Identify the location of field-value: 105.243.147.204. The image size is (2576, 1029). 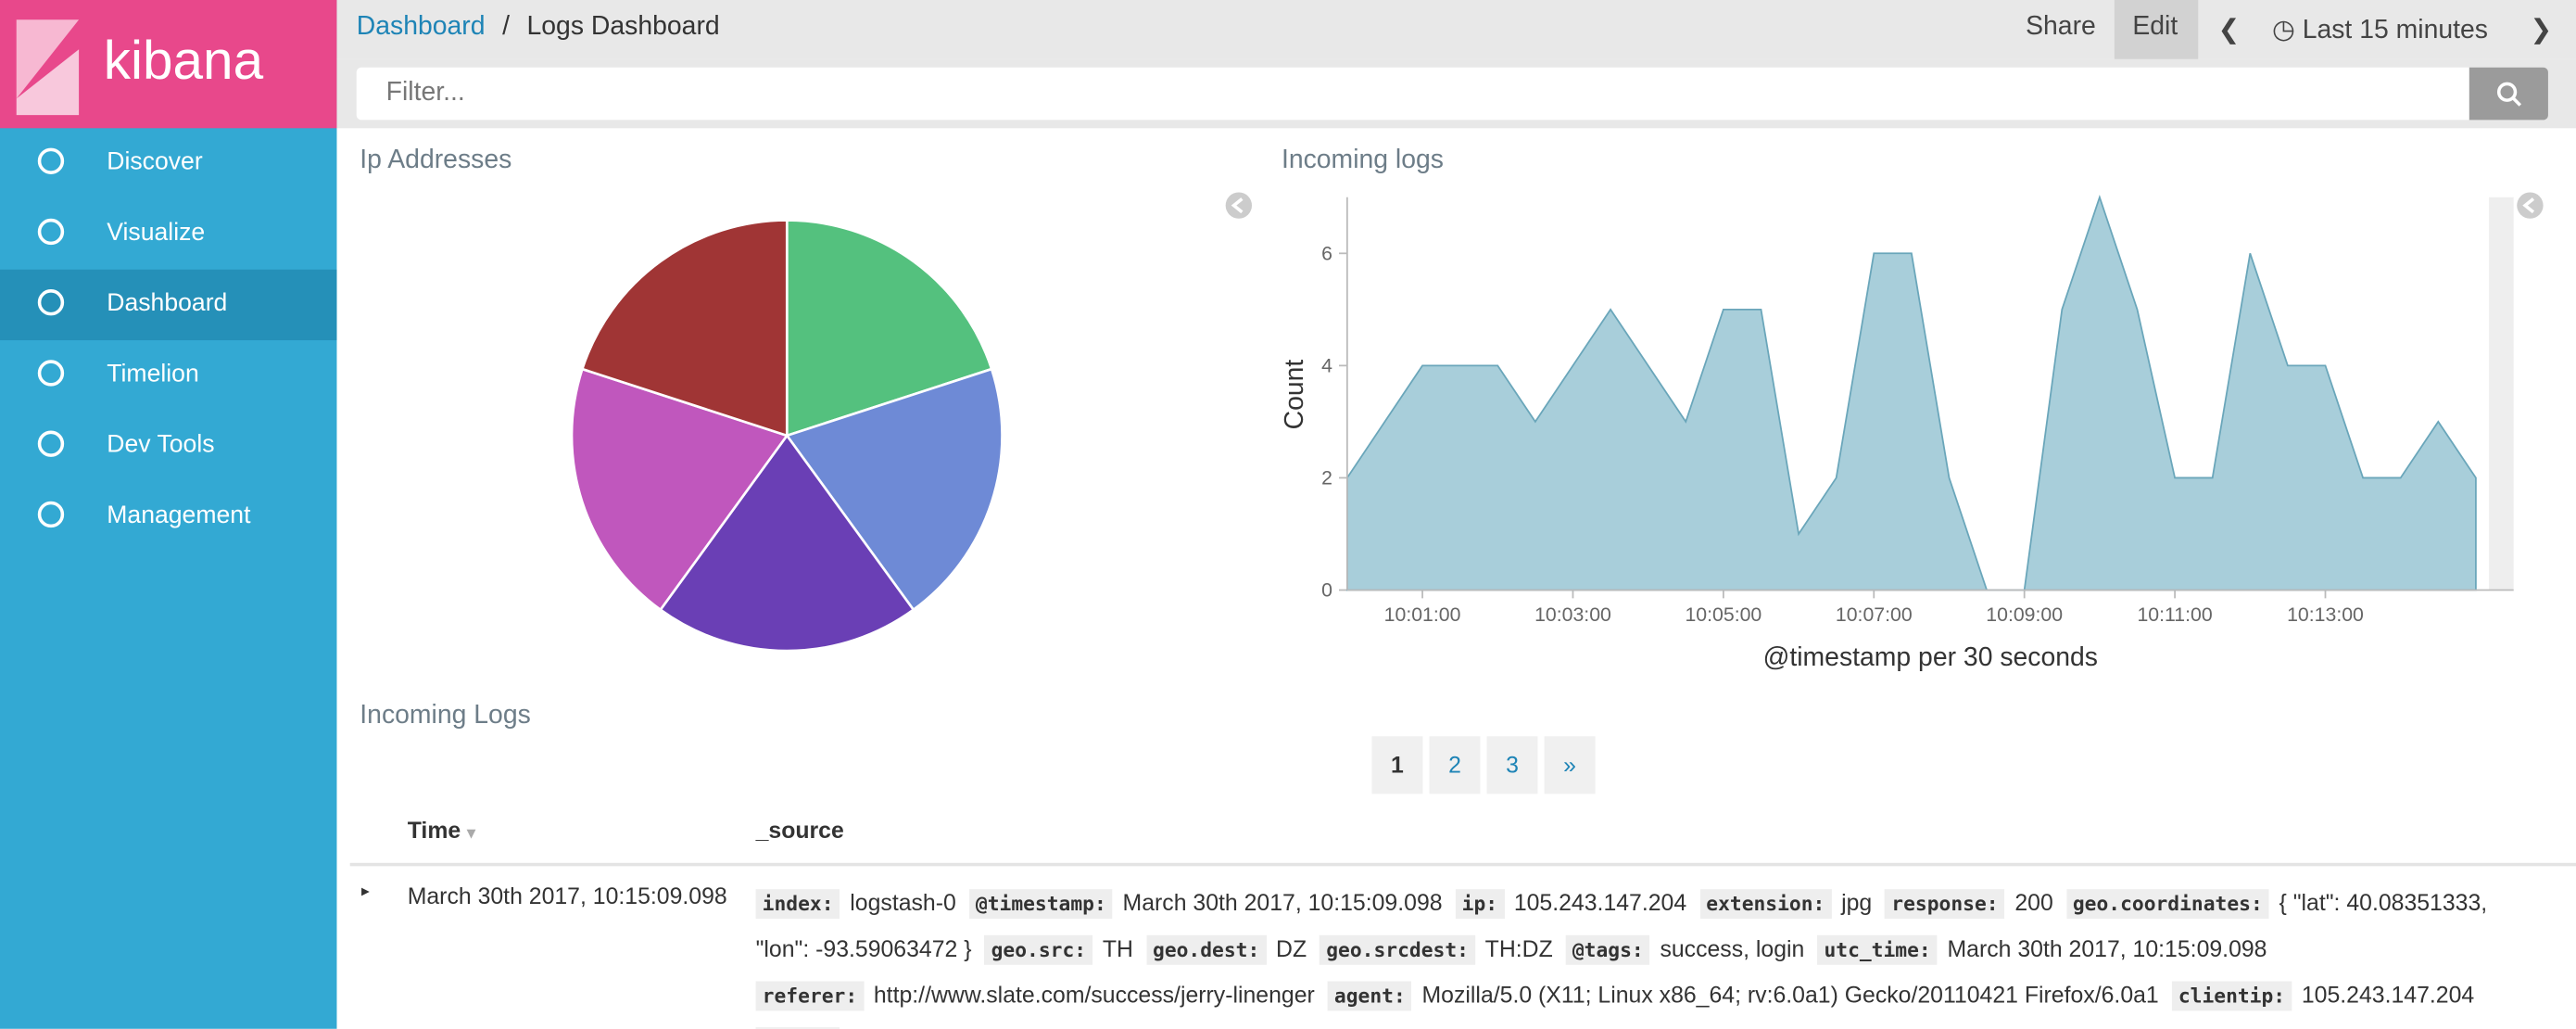
(2388, 994).